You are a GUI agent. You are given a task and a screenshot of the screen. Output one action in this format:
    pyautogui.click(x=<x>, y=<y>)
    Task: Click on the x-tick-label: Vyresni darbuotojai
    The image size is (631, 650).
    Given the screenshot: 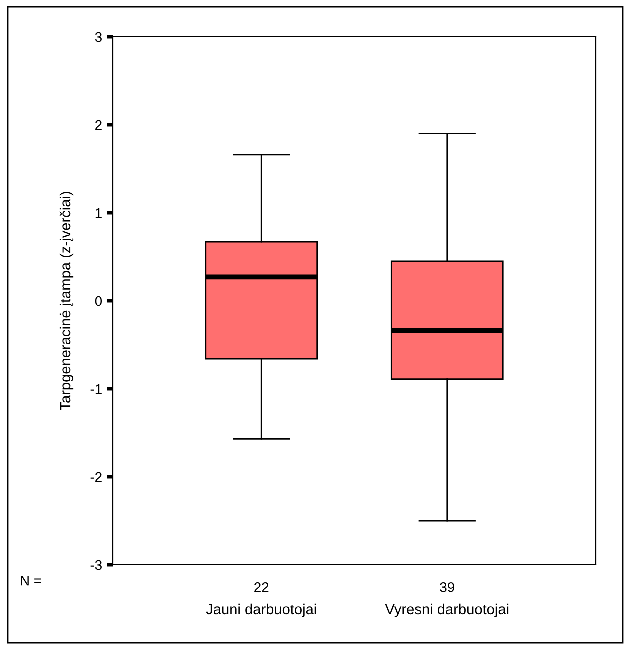 What is the action you would take?
    pyautogui.click(x=447, y=611)
    